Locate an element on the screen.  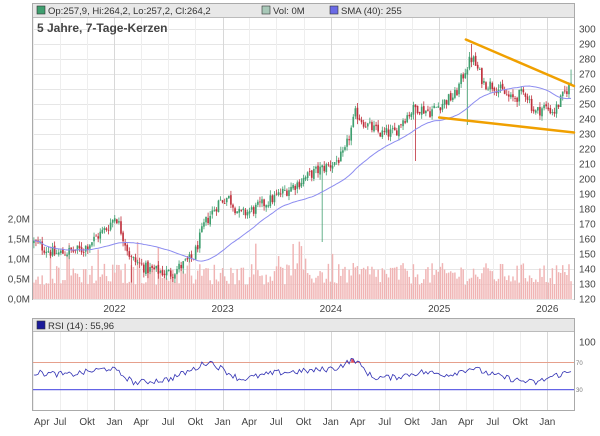
rsi-legend-swatch is located at coordinates (41, 325).